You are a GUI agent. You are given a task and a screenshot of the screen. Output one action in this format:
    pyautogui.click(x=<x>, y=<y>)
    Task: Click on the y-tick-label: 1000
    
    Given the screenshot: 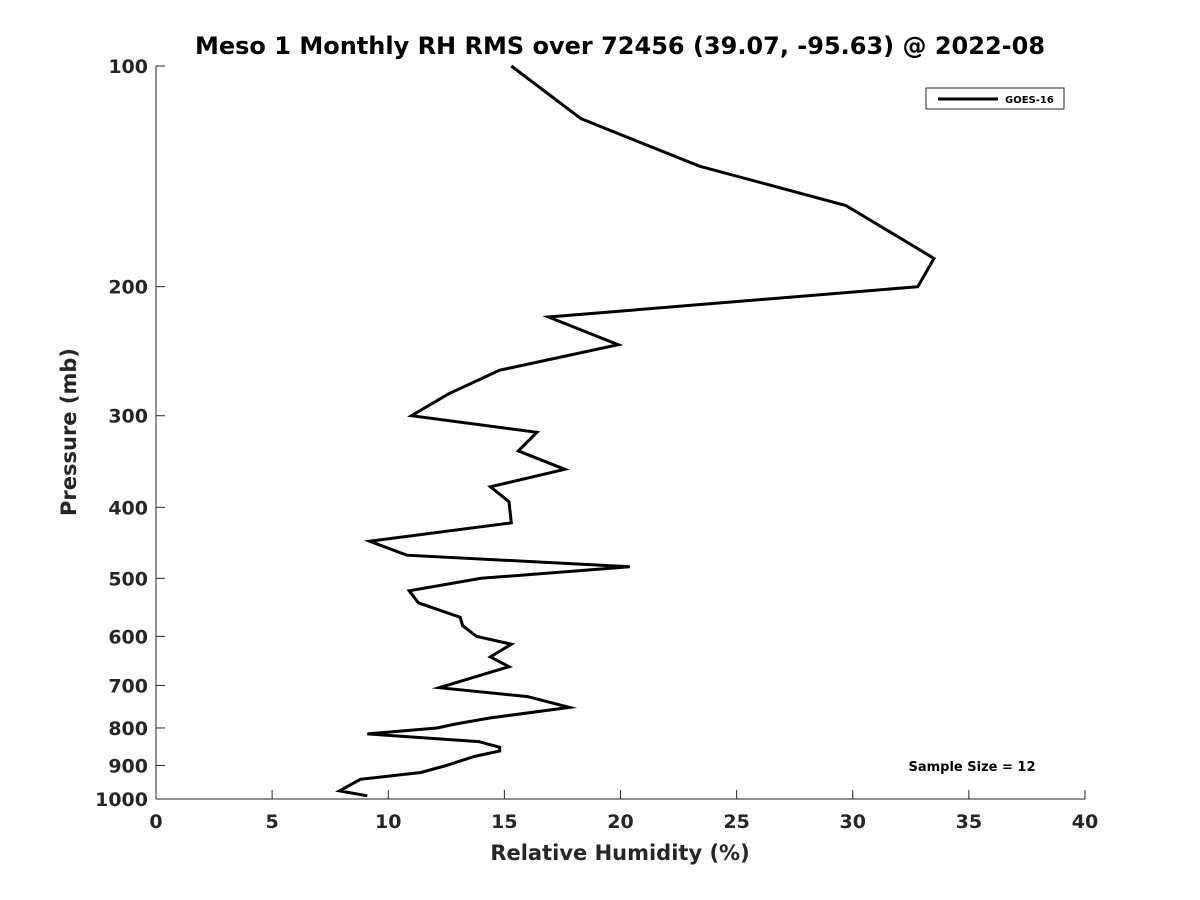 What is the action you would take?
    pyautogui.click(x=121, y=800)
    